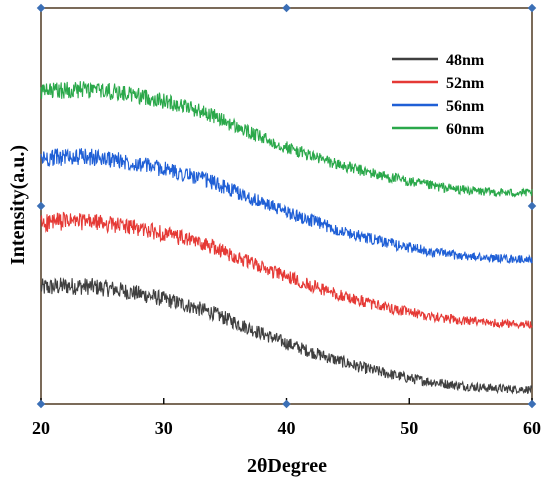  What do you see at coordinates (41, 428) in the screenshot?
I see `x-tick-label: 20` at bounding box center [41, 428].